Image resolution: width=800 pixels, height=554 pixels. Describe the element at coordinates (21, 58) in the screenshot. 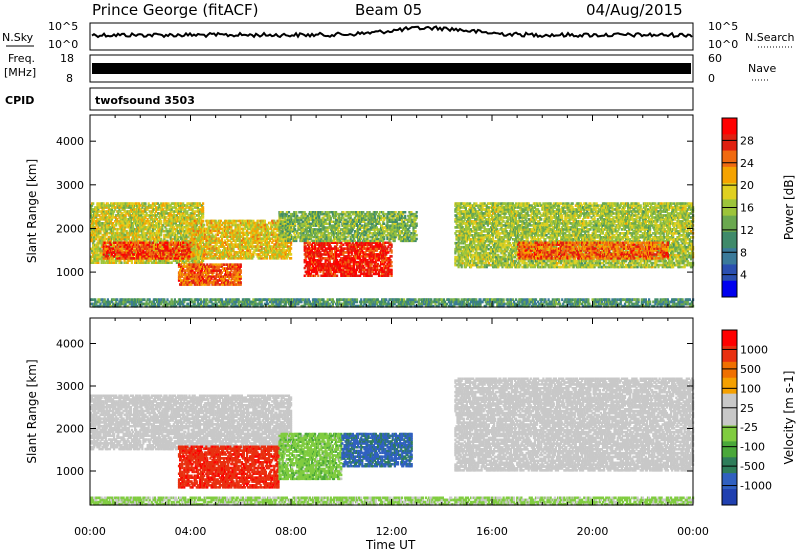

I see `freq-label: Freq.` at that location.